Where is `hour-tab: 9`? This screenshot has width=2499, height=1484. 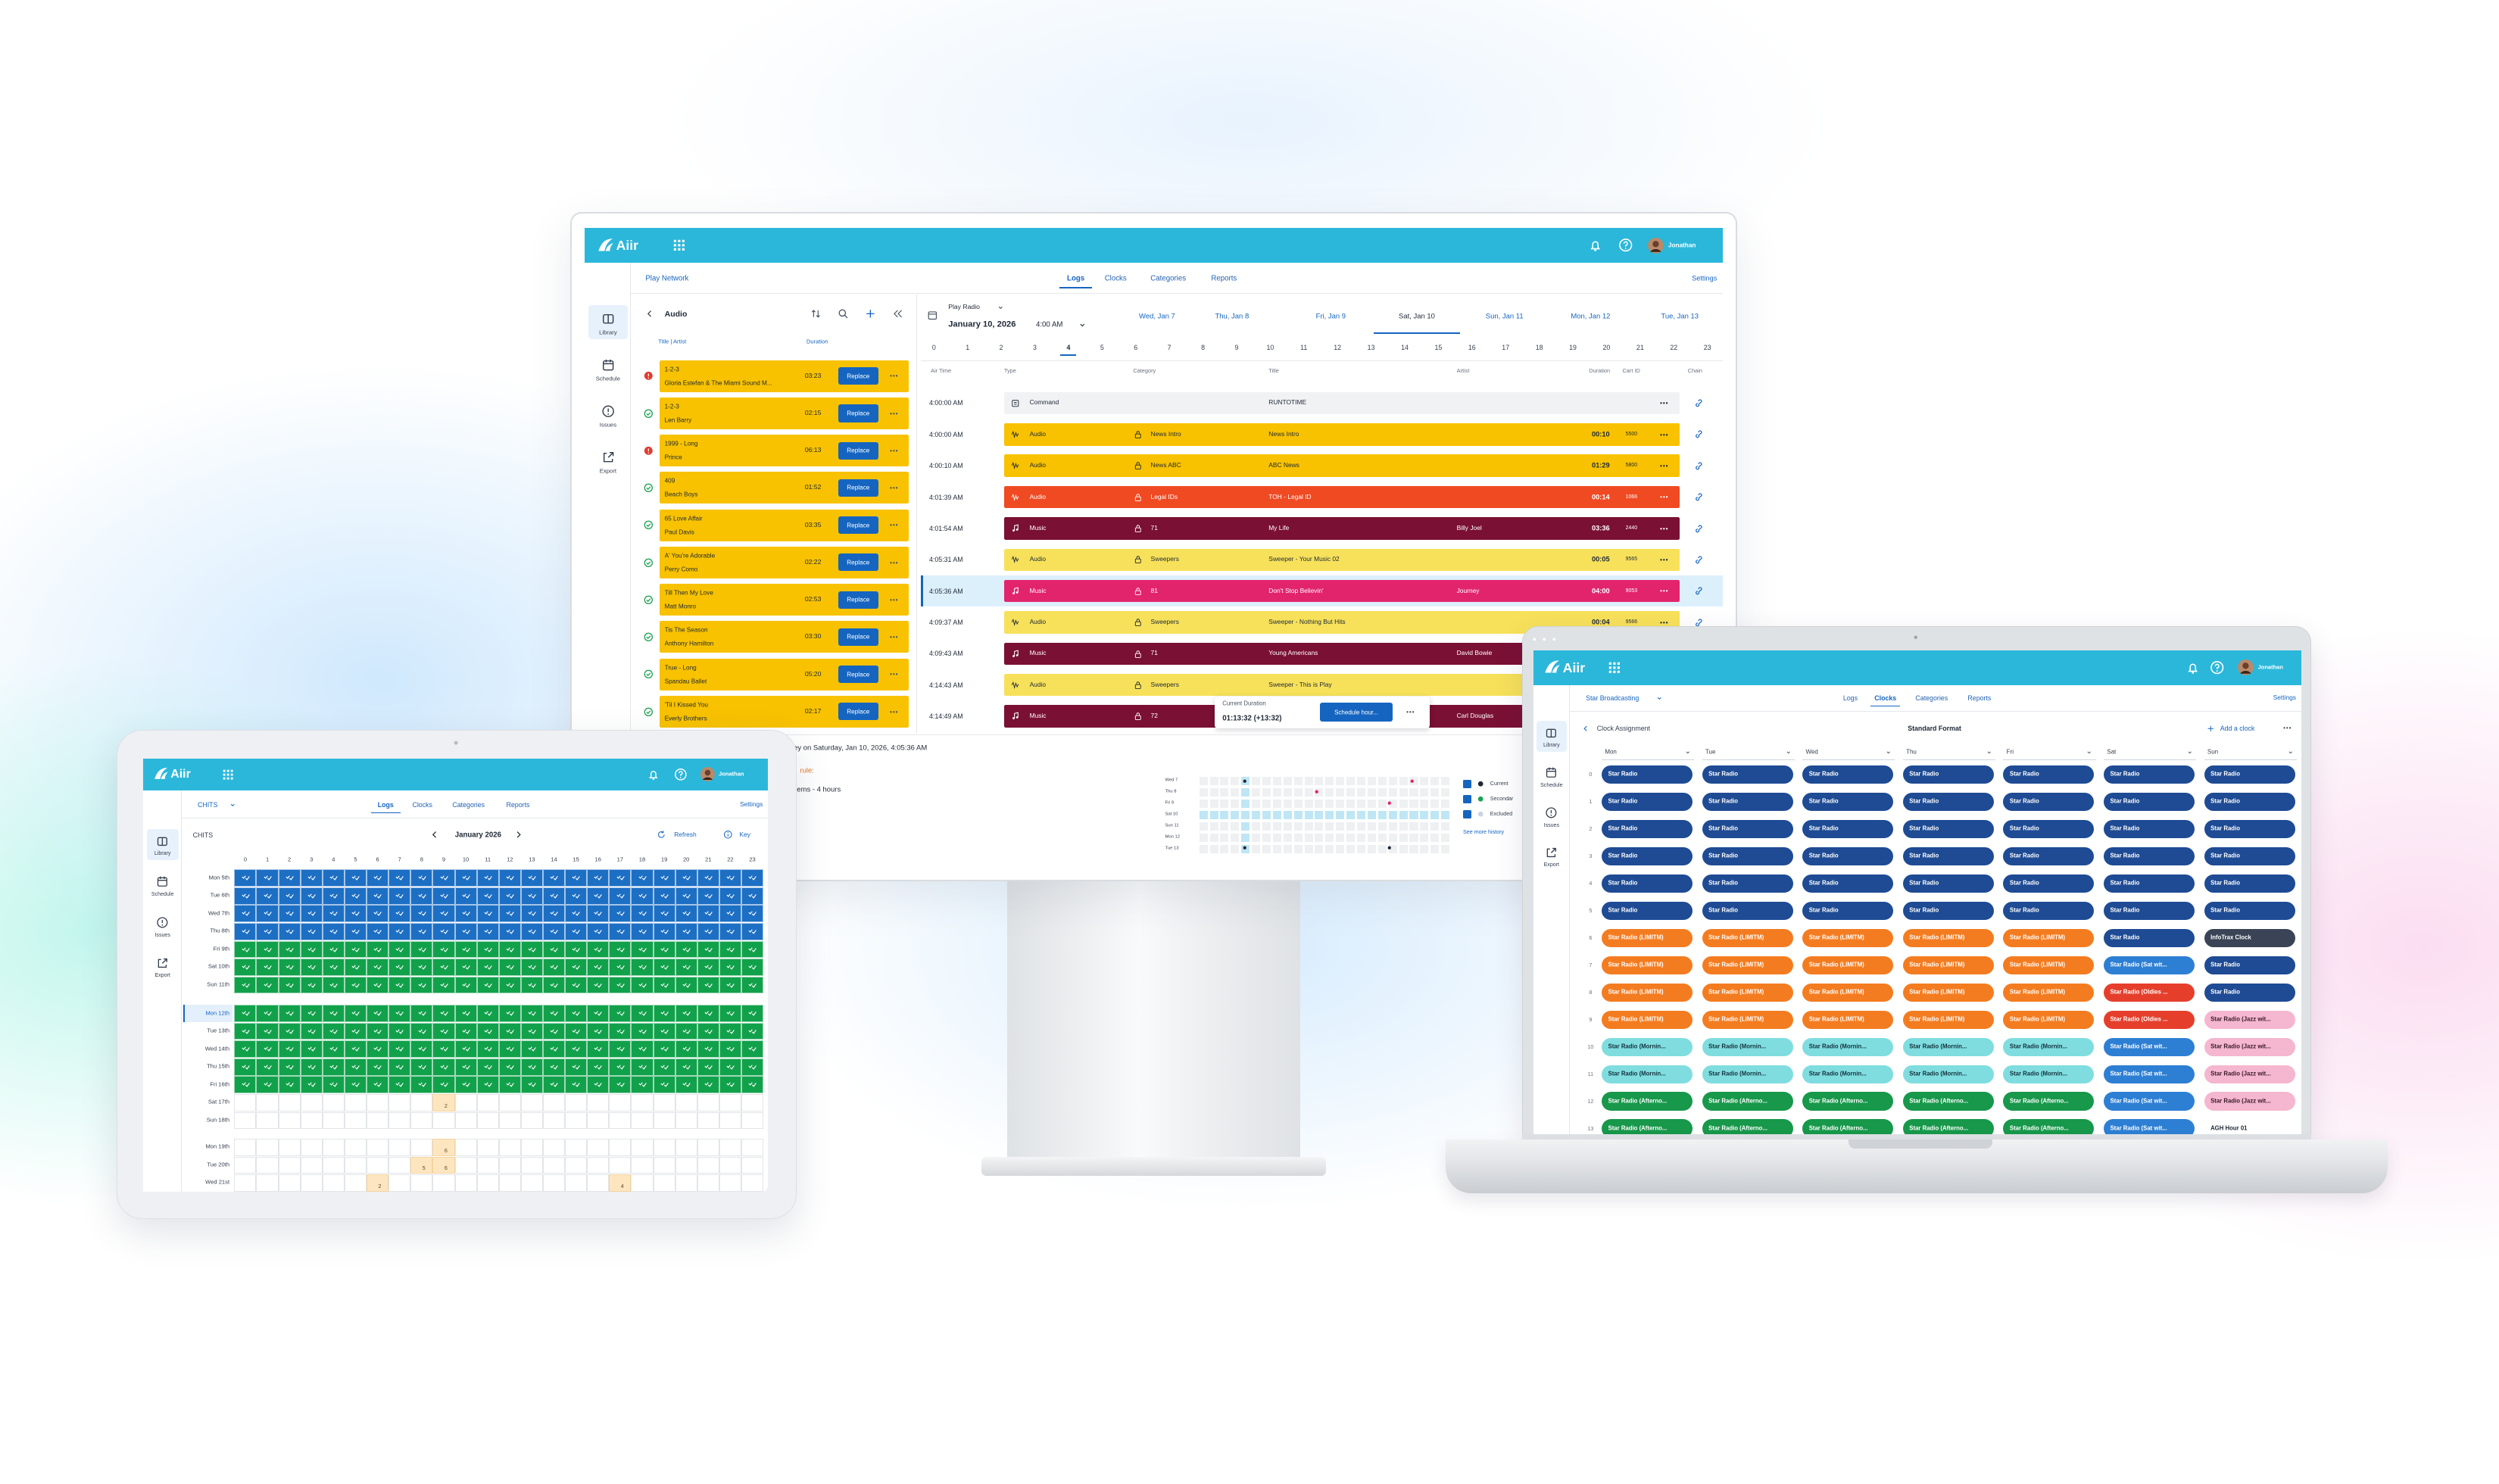
hour-tab: 9 is located at coordinates (1237, 347).